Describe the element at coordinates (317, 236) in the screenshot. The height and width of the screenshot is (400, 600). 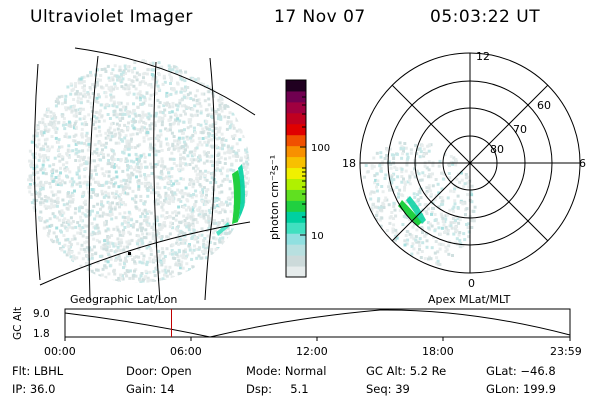
I see `colorbar-tick-10: 10` at that location.